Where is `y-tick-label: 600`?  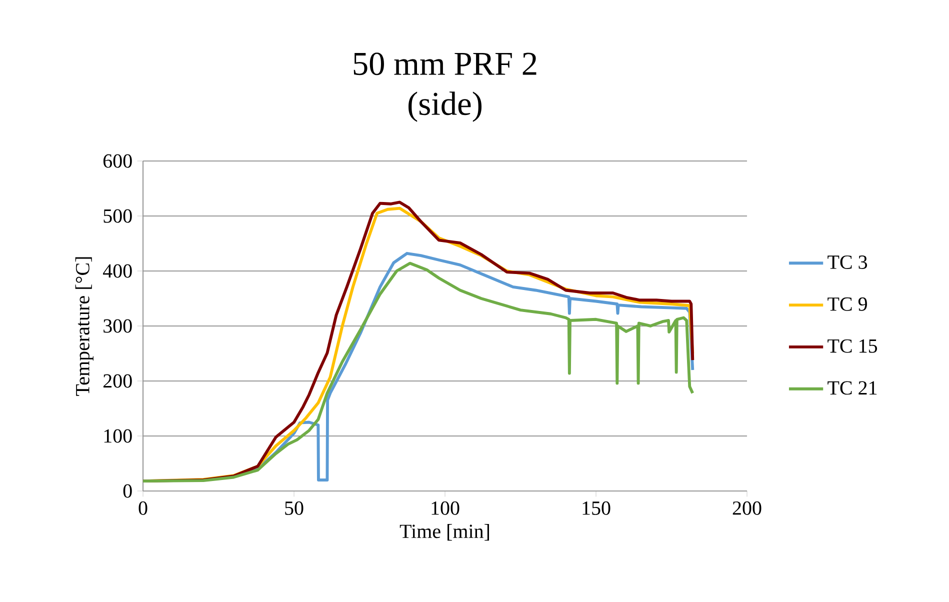
y-tick-label: 600 is located at coordinates (117, 161).